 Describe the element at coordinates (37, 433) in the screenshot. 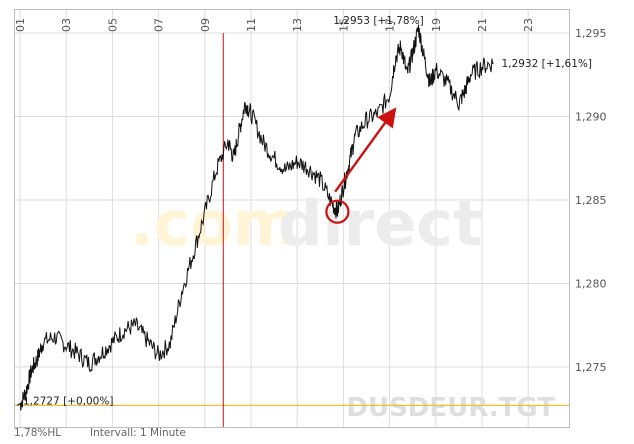

I see `scale-mode-label: 1,78%HL` at that location.